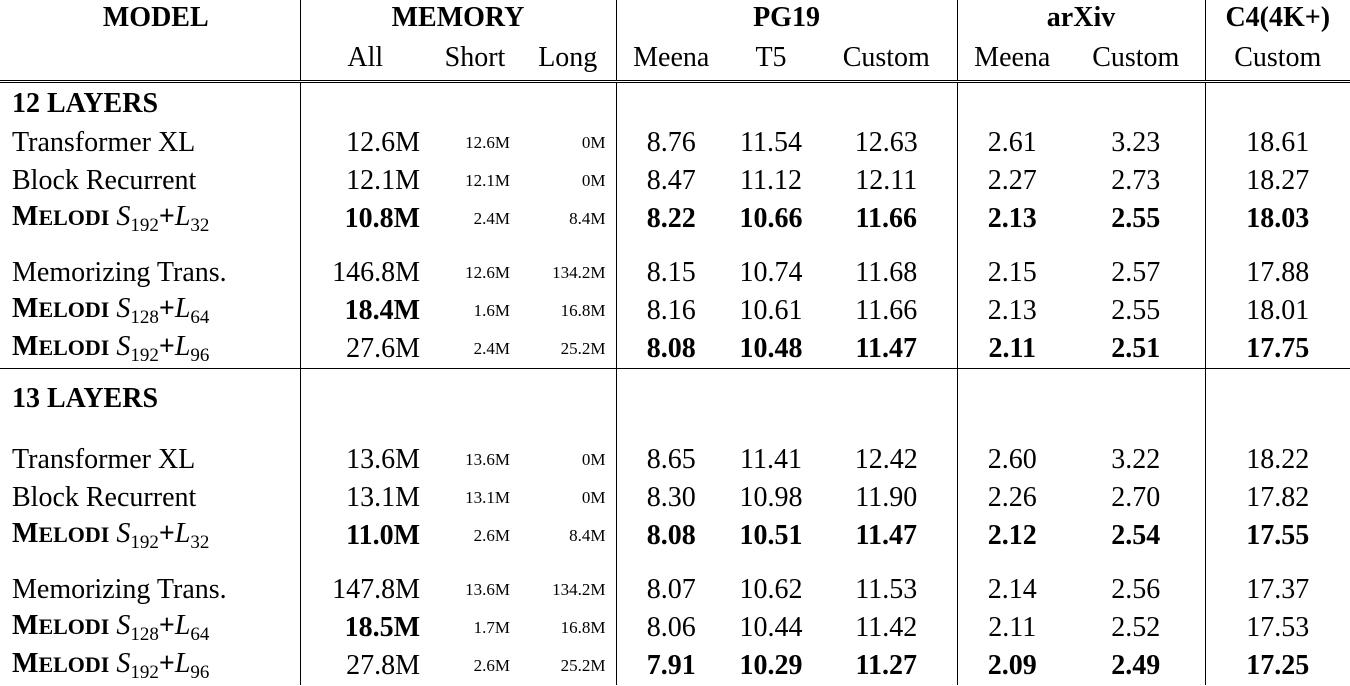  I want to click on arxiv-meena-cell: 2.26, so click(1012, 497).